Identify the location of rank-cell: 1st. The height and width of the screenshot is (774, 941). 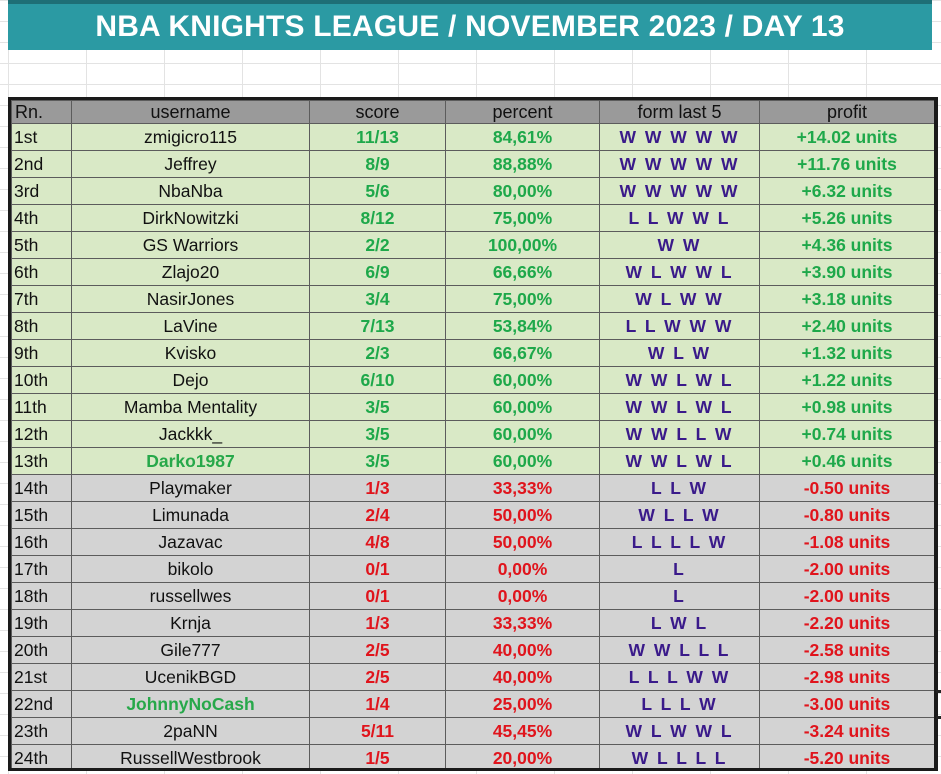
(41, 137).